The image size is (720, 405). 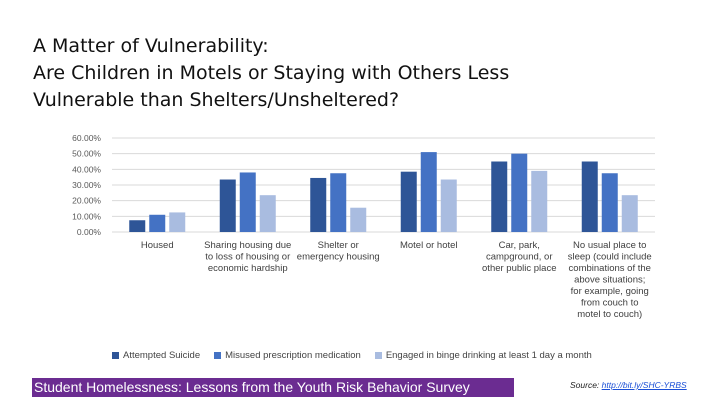 What do you see at coordinates (338, 257) in the screenshot?
I see `x-tick-label: emergency housing` at bounding box center [338, 257].